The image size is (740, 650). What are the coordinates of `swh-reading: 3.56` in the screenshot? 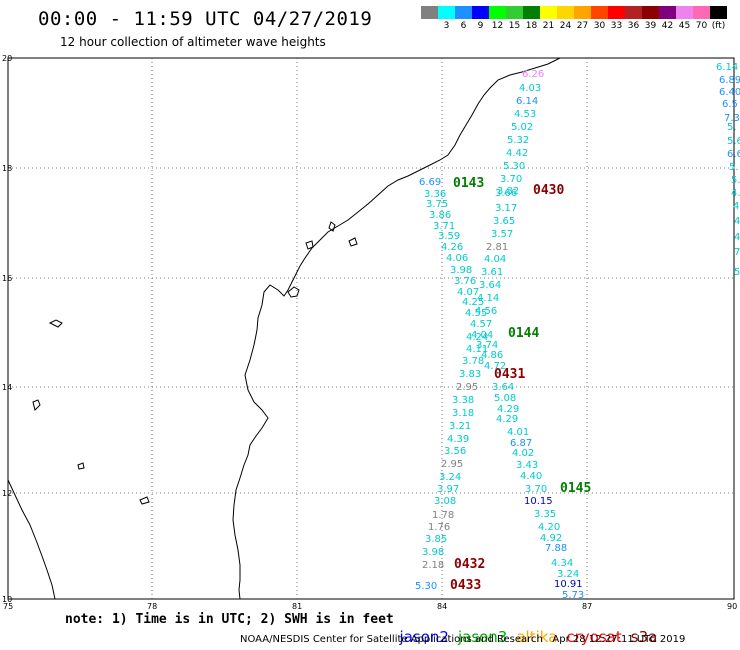 It's located at (455, 451).